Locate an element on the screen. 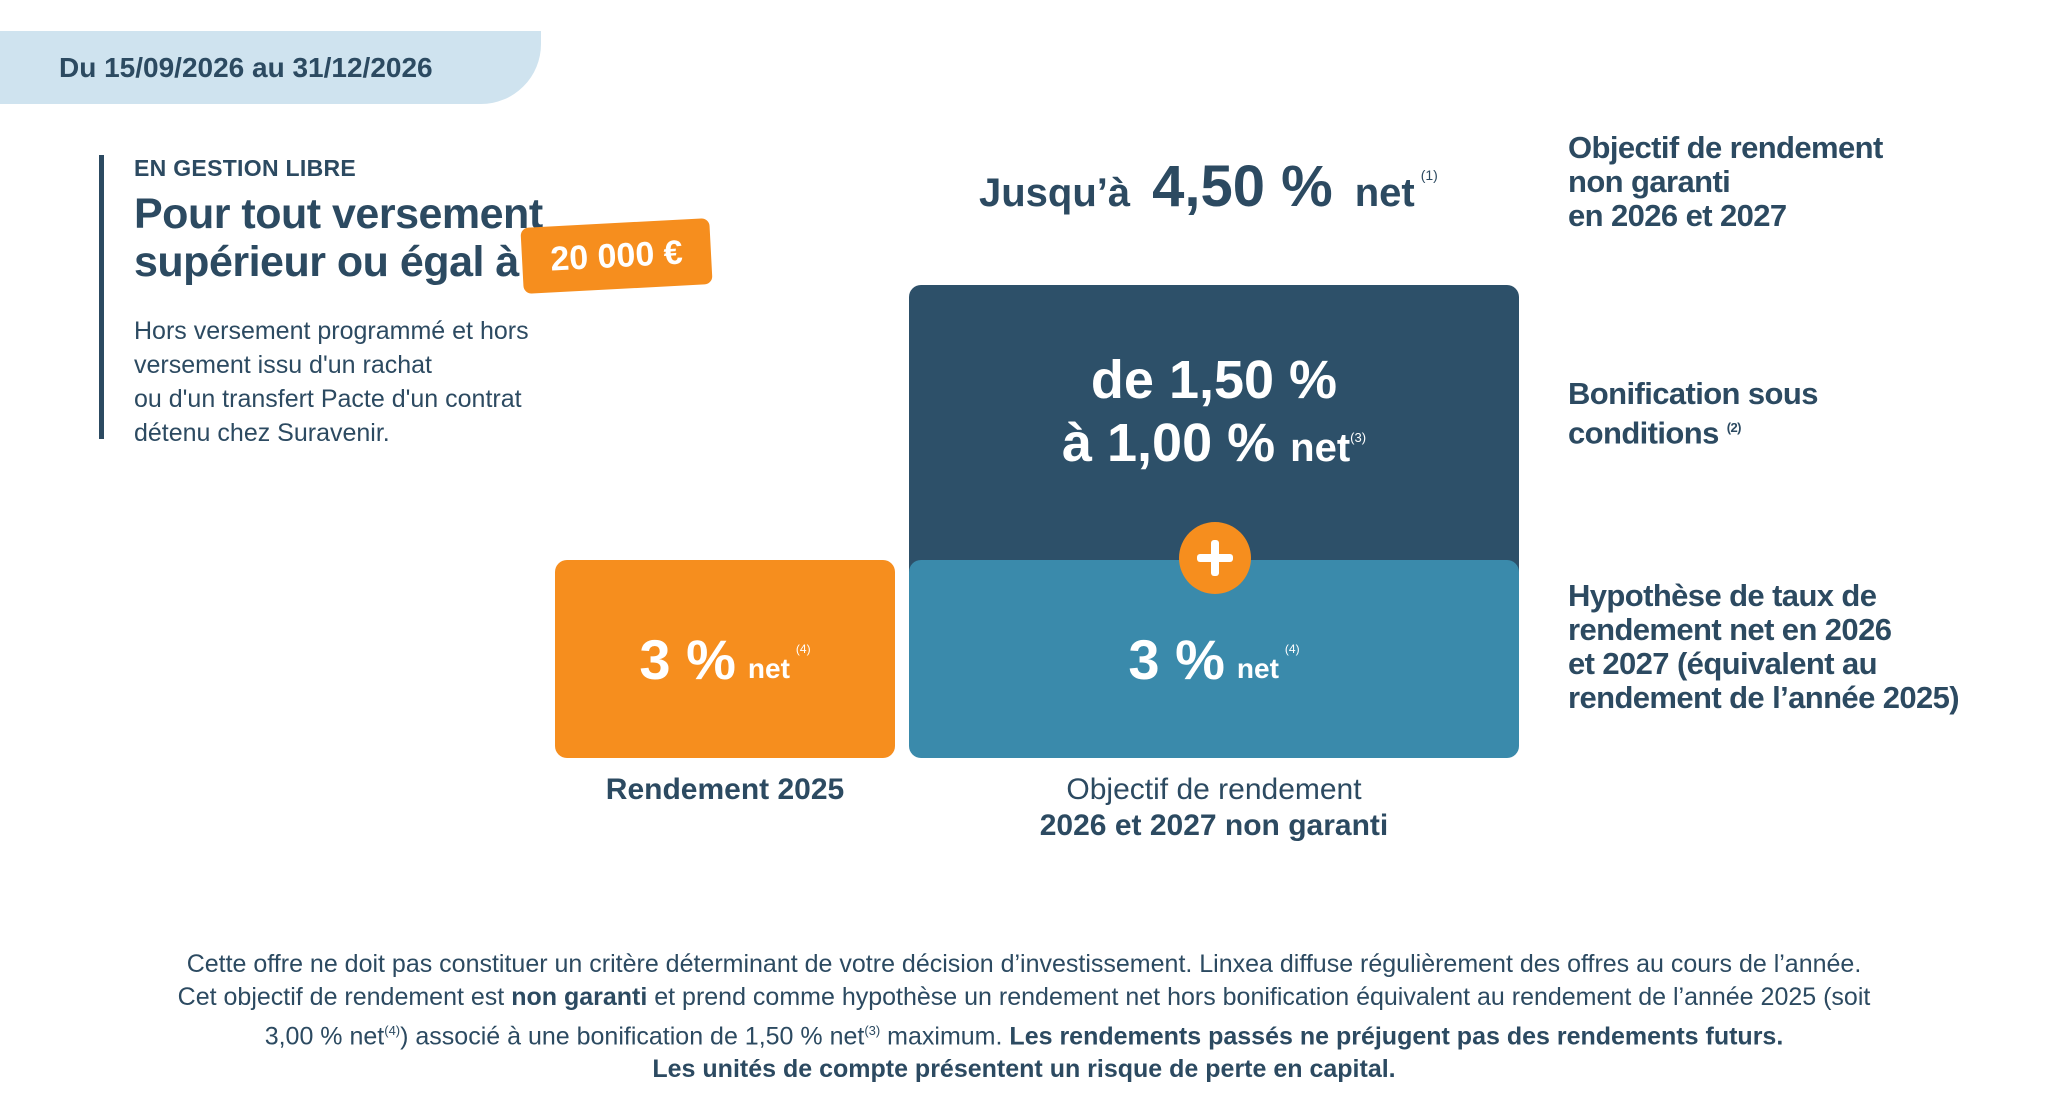 This screenshot has height=1115, width=2048. headline-footnote: (1) is located at coordinates (1429, 175).